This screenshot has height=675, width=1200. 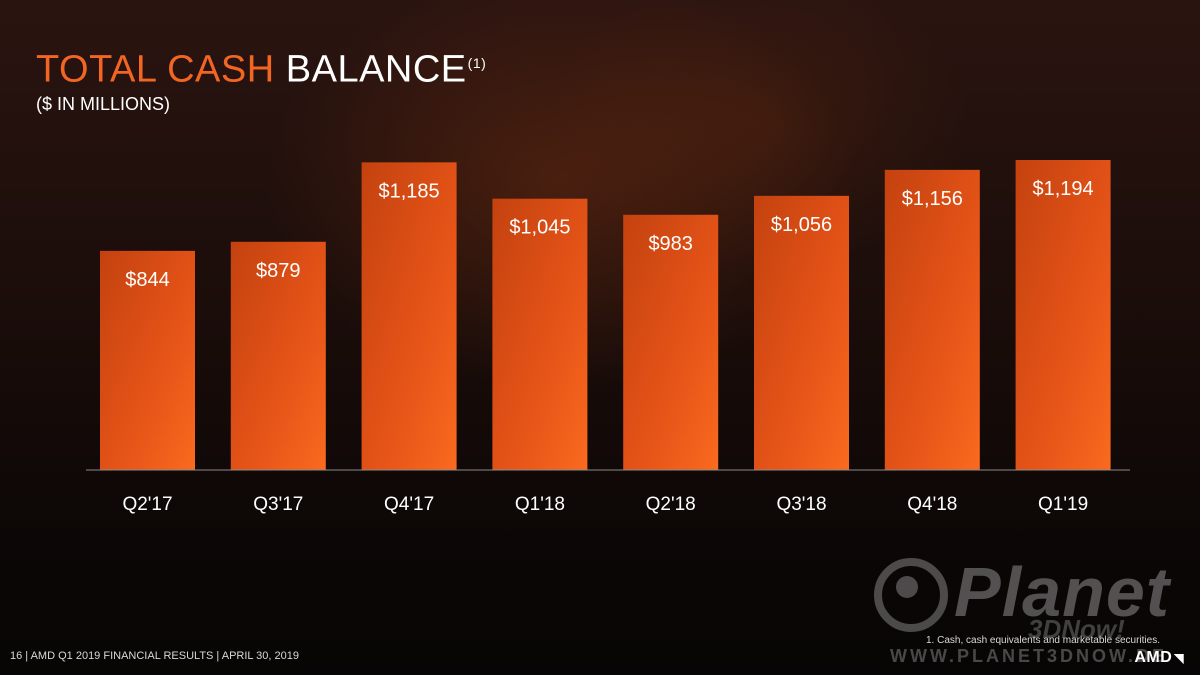 What do you see at coordinates (103, 104) in the screenshot?
I see `slide-subtitle: ($ IN MILLIONS)` at bounding box center [103, 104].